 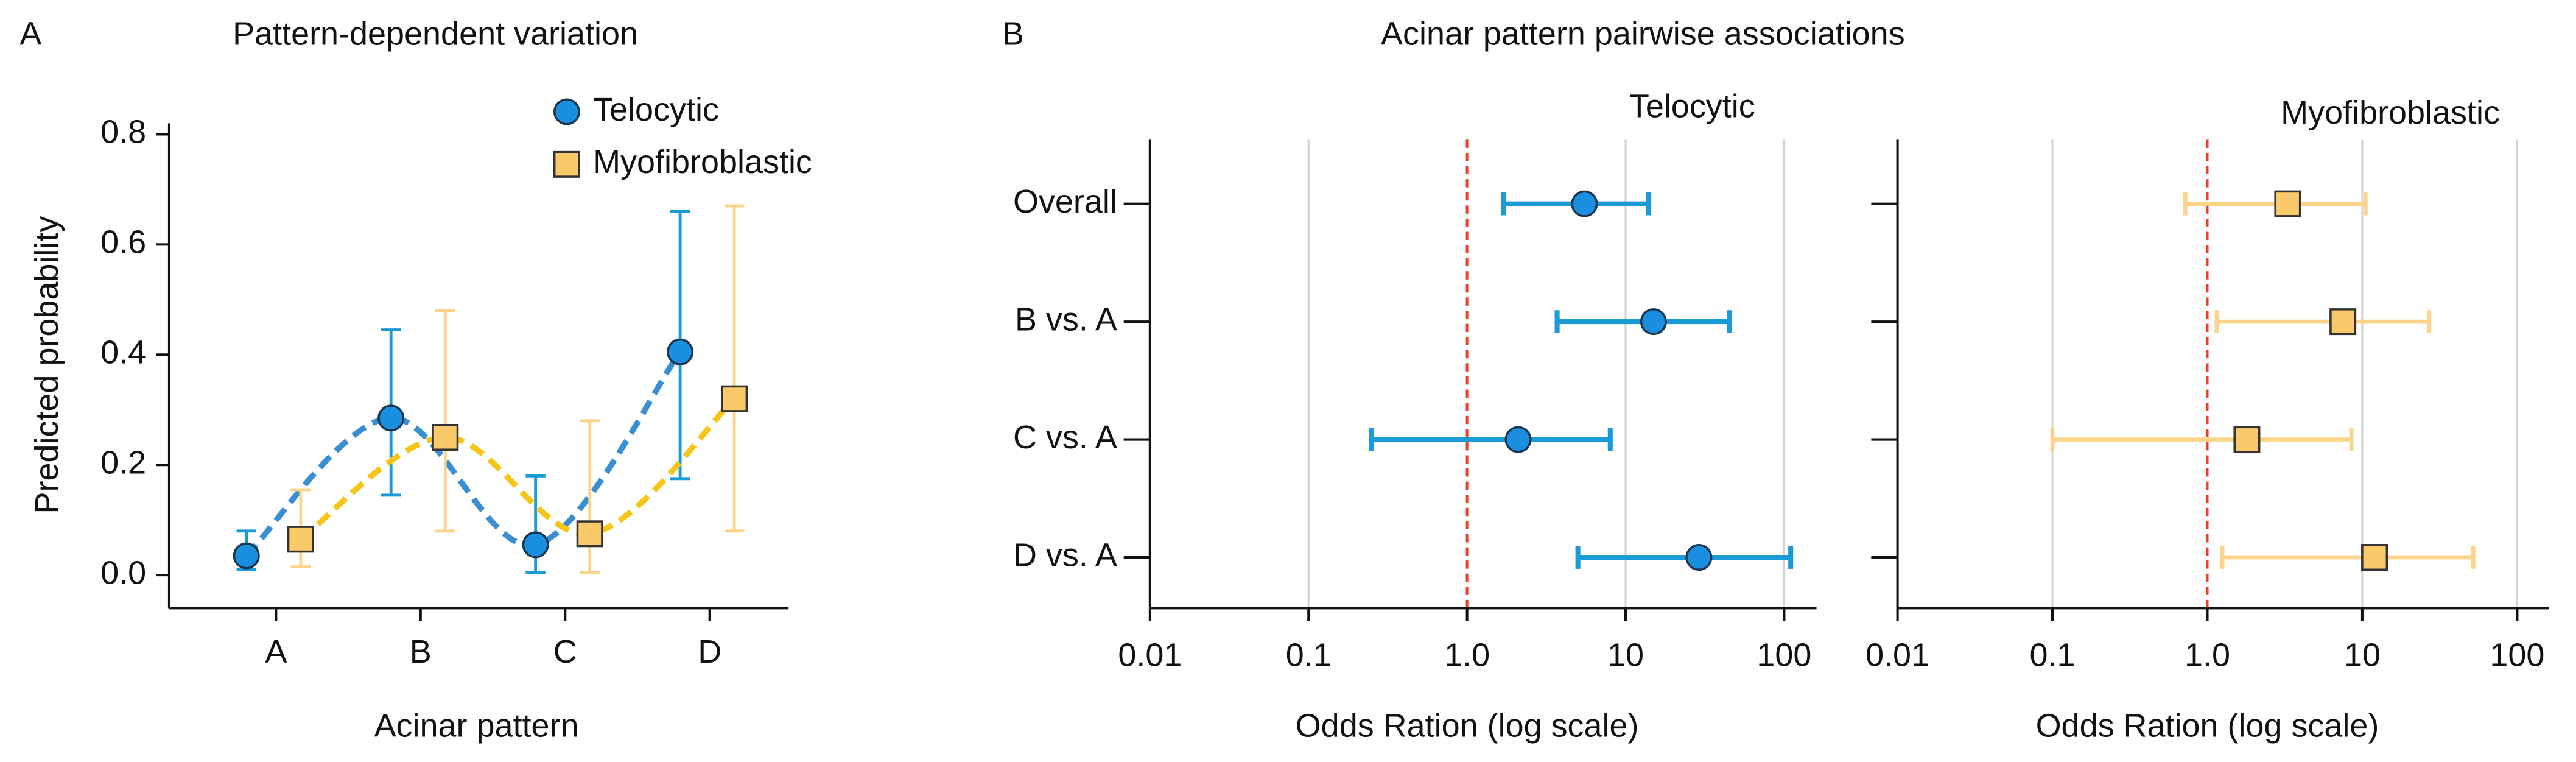 What do you see at coordinates (1065, 201) in the screenshot?
I see `y-tick-label: Overall` at bounding box center [1065, 201].